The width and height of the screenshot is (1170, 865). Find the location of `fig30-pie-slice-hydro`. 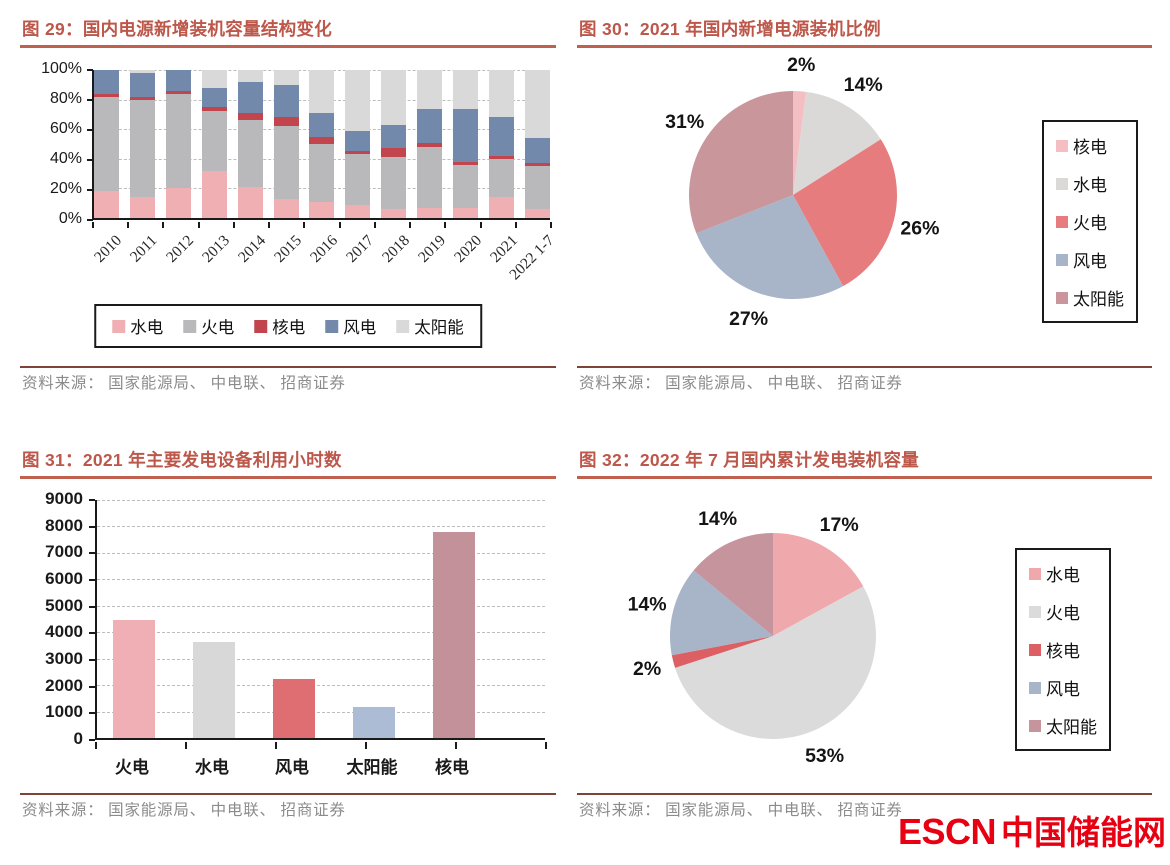

fig30-pie-slice-hydro is located at coordinates (837, 143).